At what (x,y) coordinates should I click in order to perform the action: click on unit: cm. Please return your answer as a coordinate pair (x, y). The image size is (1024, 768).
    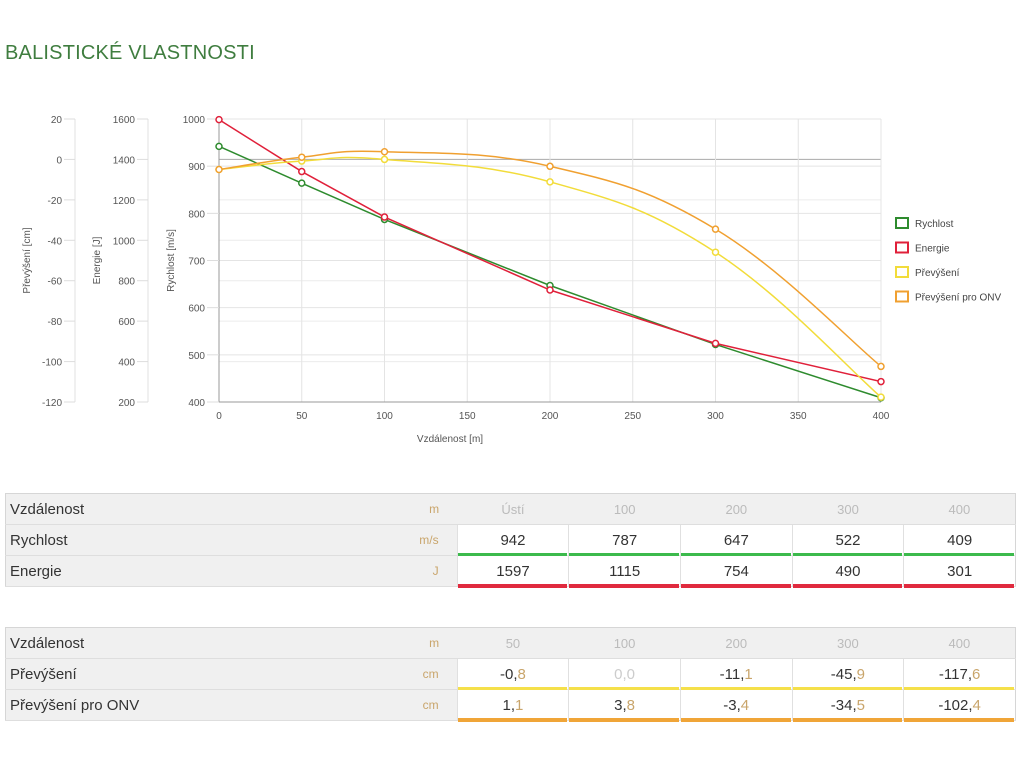
    Looking at the image, I should click on (423, 705).